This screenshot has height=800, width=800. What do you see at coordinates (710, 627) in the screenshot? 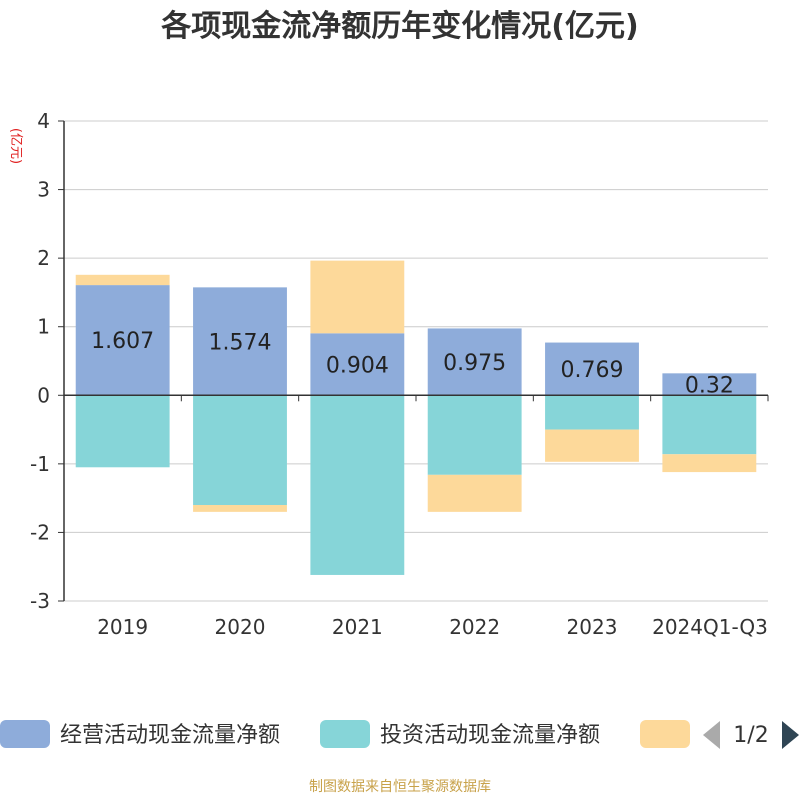
I see `x-tick-label: 2024Q1-Q3` at bounding box center [710, 627].